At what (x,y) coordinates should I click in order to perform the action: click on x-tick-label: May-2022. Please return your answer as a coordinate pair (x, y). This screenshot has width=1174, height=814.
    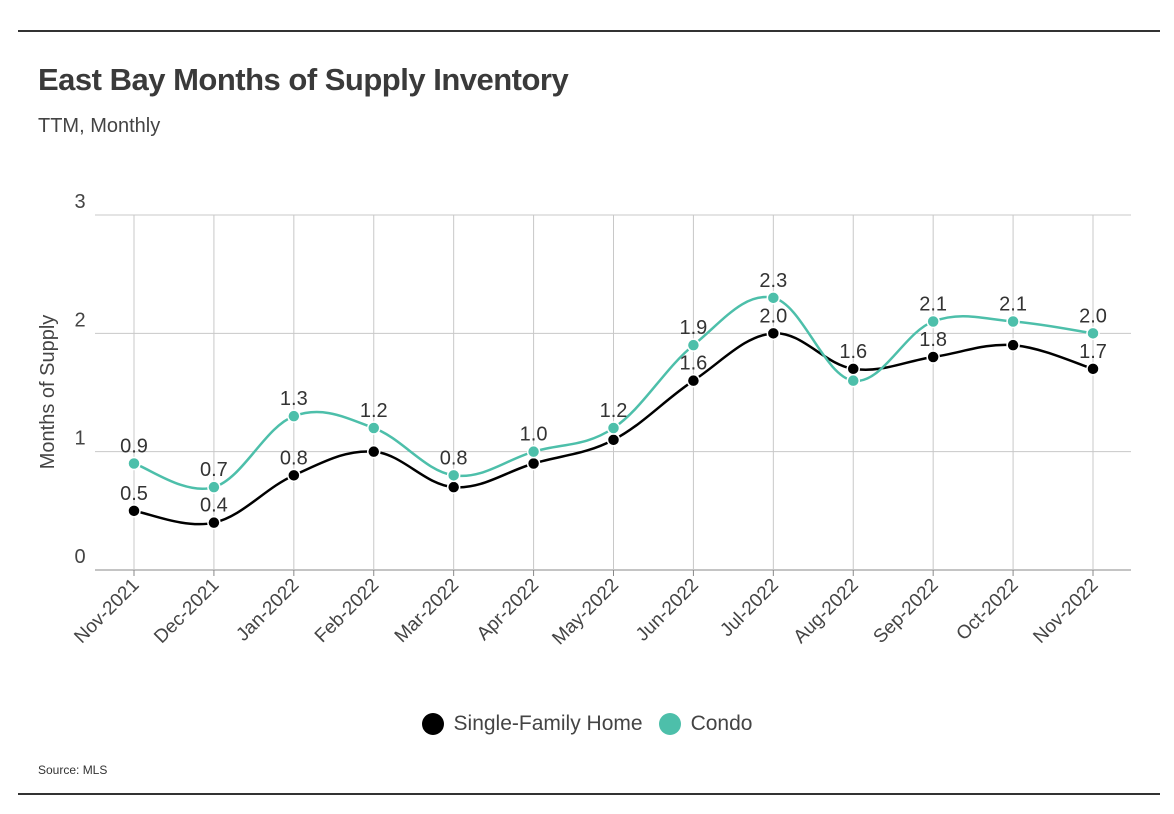
    Looking at the image, I should click on (585, 612).